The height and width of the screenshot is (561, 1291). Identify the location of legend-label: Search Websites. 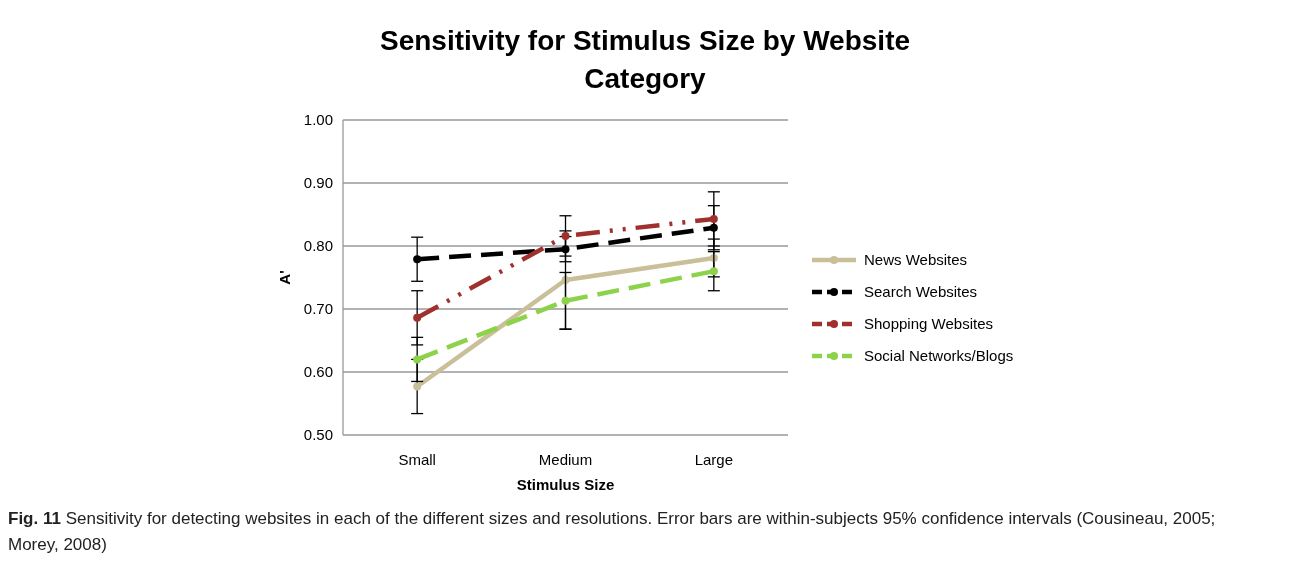
(921, 292).